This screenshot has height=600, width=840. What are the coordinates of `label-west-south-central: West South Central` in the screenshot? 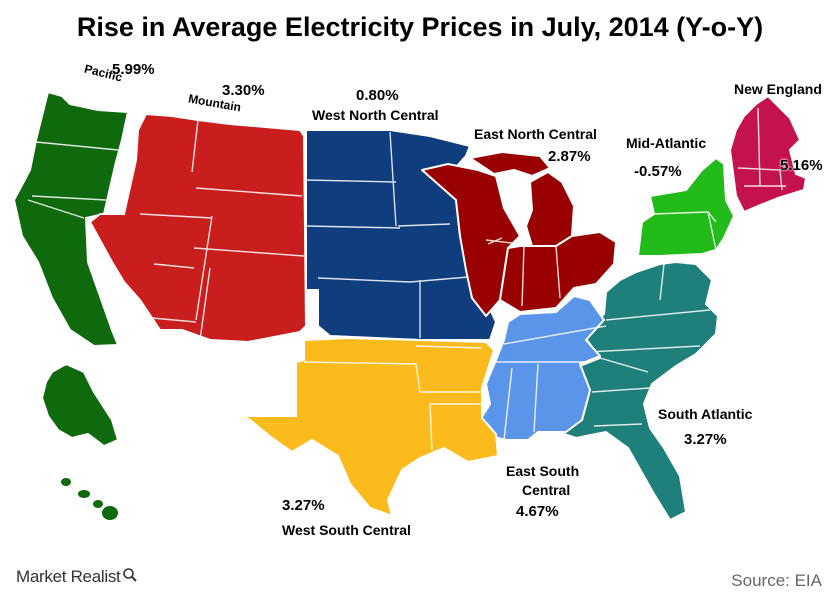 It's located at (346, 530).